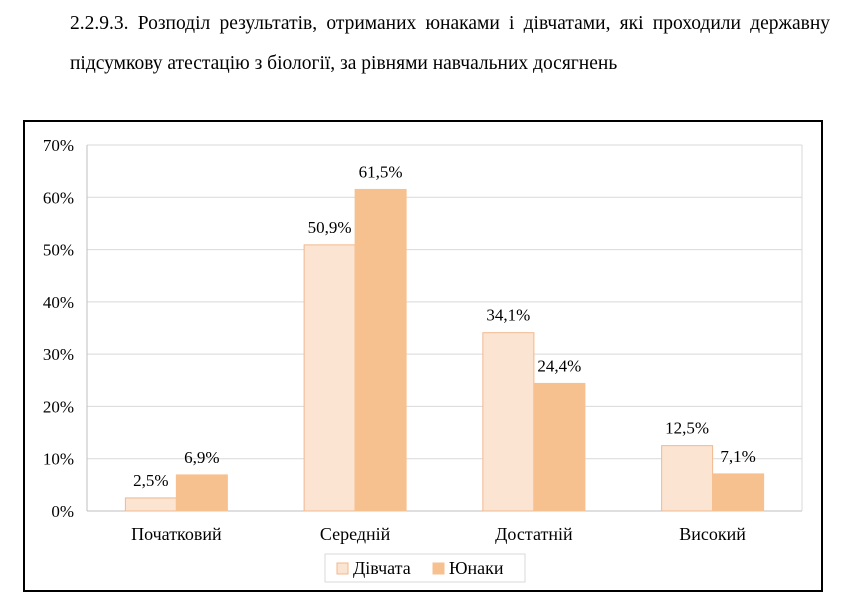 The width and height of the screenshot is (854, 610). I want to click on y-tick-label: 50%, so click(58, 250).